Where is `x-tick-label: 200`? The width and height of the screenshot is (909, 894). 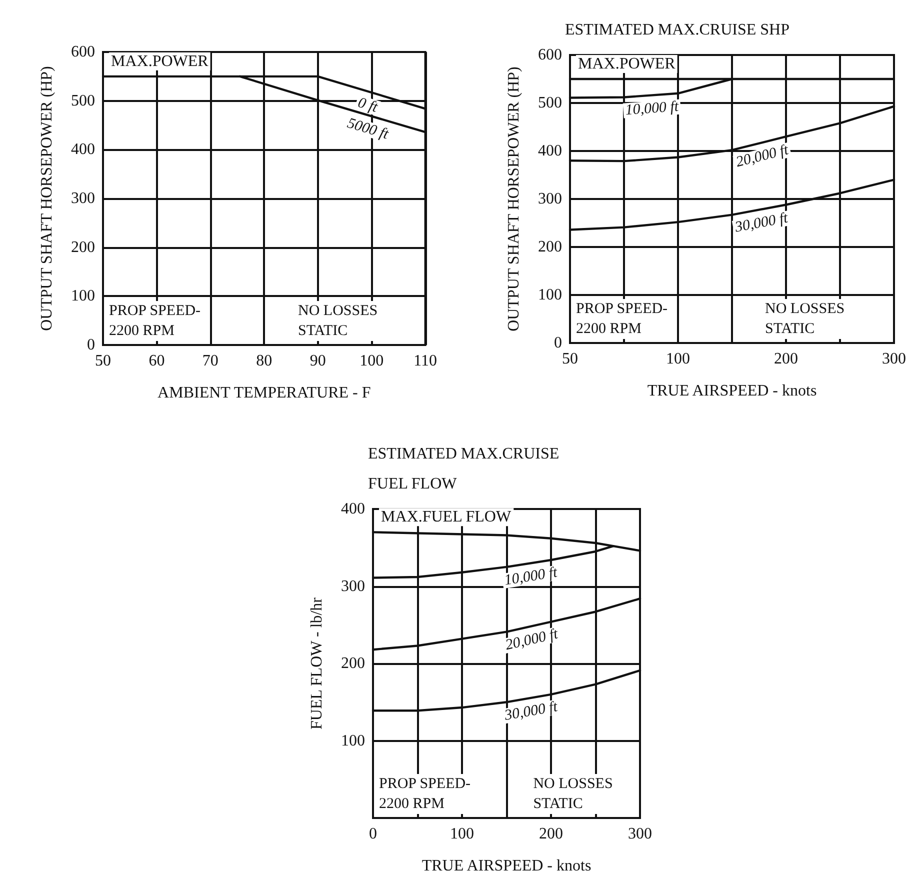
x-tick-label: 200 is located at coordinates (786, 359).